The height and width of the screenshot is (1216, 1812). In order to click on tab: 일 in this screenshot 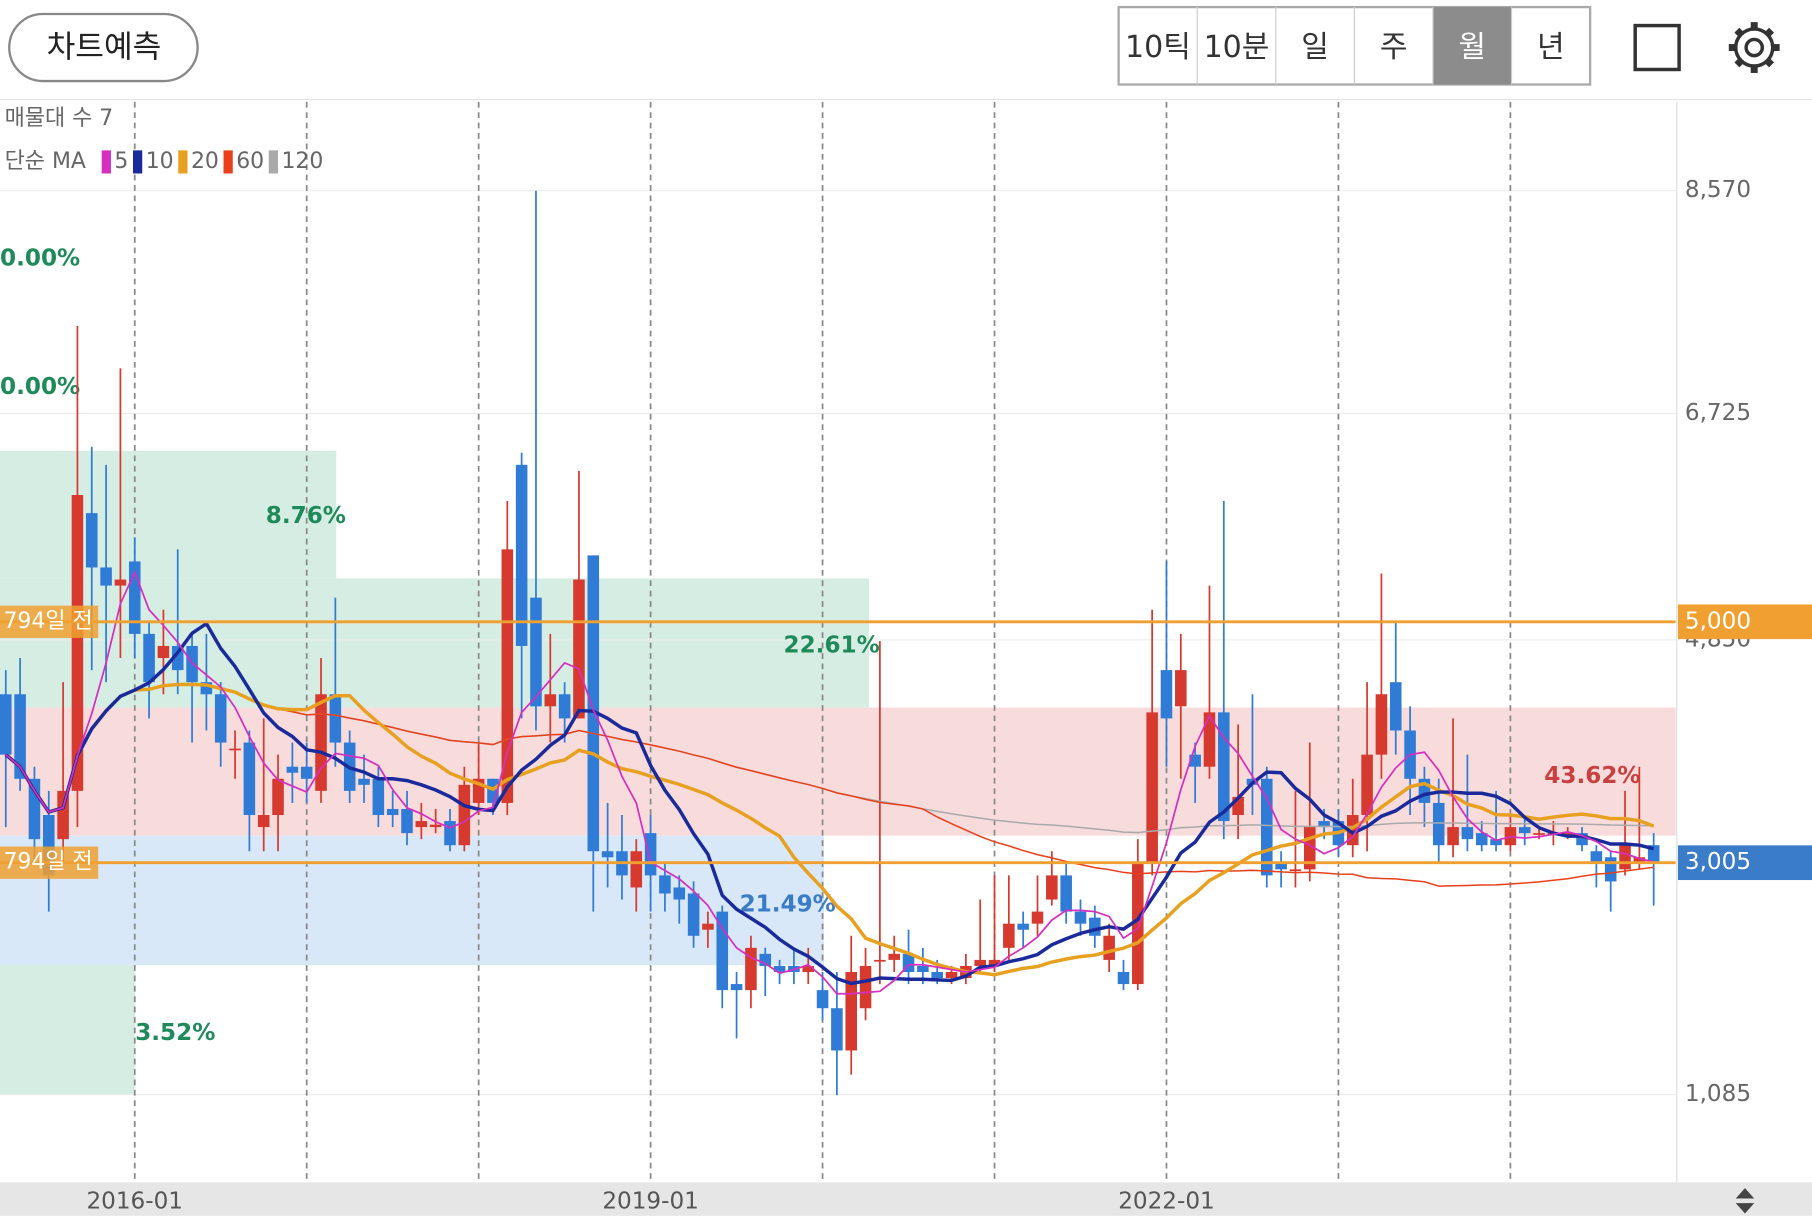, I will do `click(1315, 47)`.